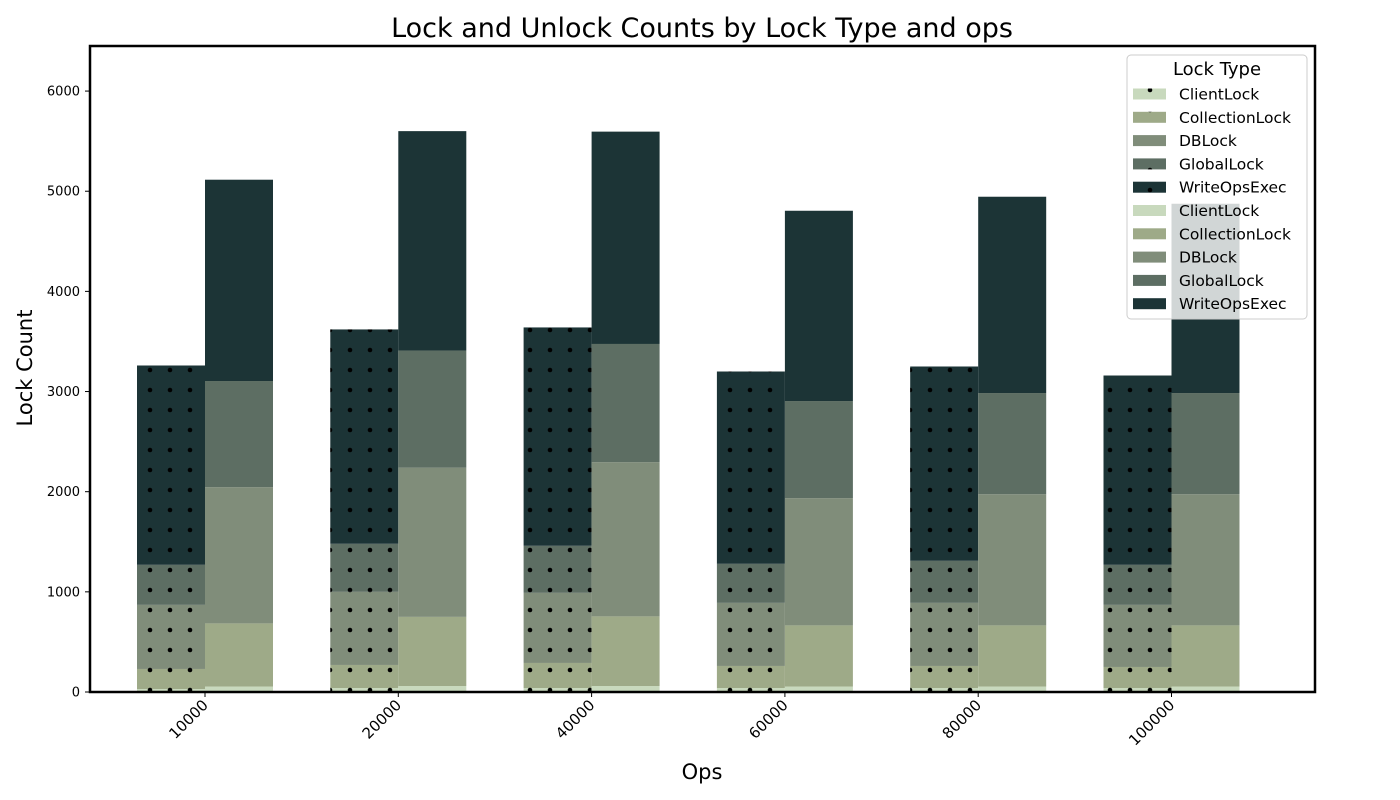 The height and width of the screenshot is (800, 1400). What do you see at coordinates (1149, 210) in the screenshot?
I see `legend-solid-clientlock-swatch` at bounding box center [1149, 210].